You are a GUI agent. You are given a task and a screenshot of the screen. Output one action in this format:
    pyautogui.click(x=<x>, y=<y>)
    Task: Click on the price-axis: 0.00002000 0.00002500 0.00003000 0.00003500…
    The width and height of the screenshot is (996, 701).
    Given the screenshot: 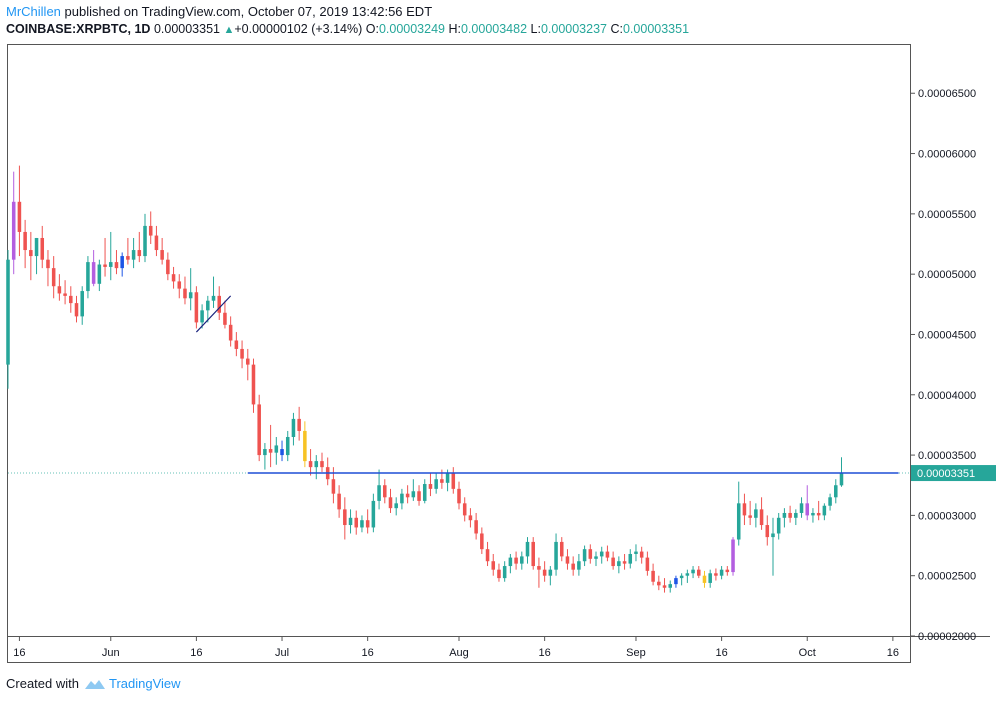 What is the action you would take?
    pyautogui.click(x=953, y=365)
    